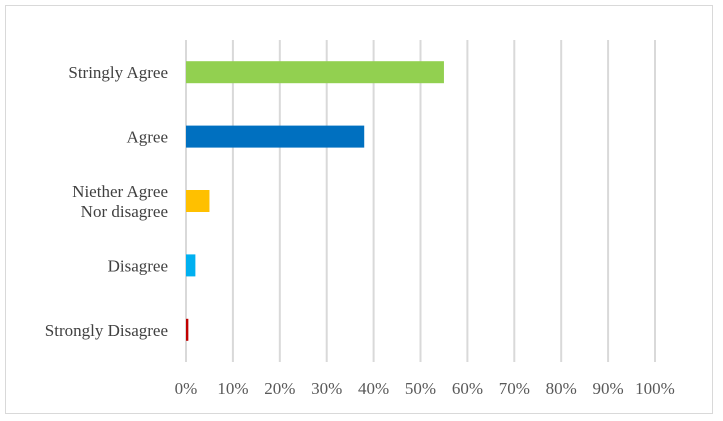 This screenshot has width=723, height=421. I want to click on x-tick-label: 20%, so click(279, 388).